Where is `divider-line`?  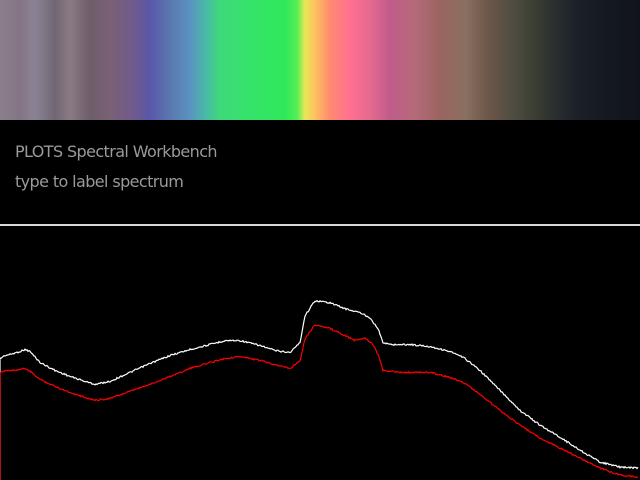
divider-line is located at coordinates (320, 225).